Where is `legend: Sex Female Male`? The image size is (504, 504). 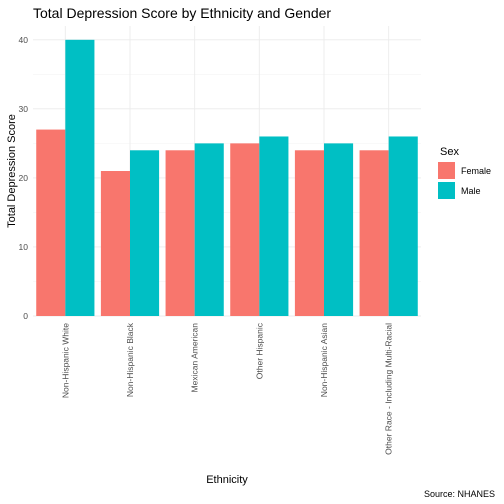
legend: Sex Female Male is located at coordinates (464, 172).